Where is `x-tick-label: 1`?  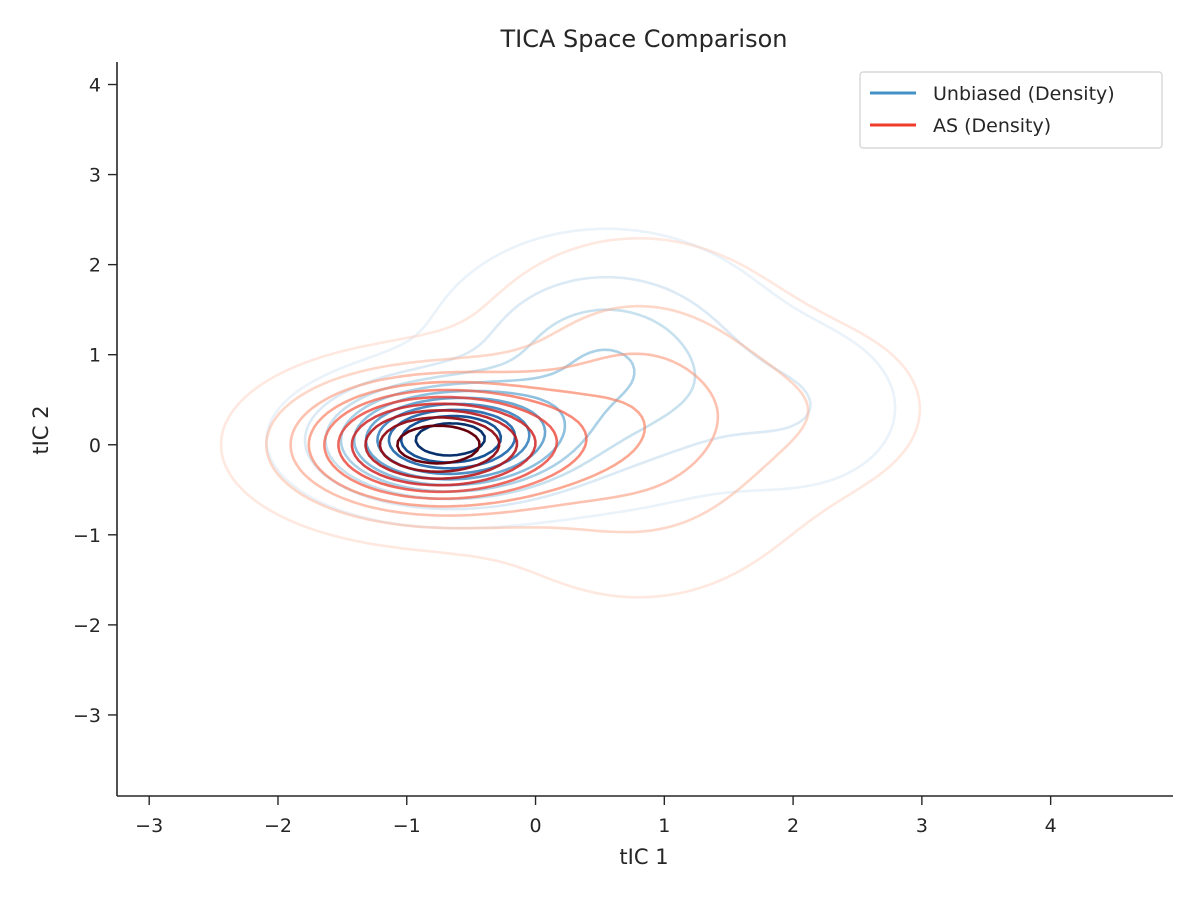 x-tick-label: 1 is located at coordinates (664, 826).